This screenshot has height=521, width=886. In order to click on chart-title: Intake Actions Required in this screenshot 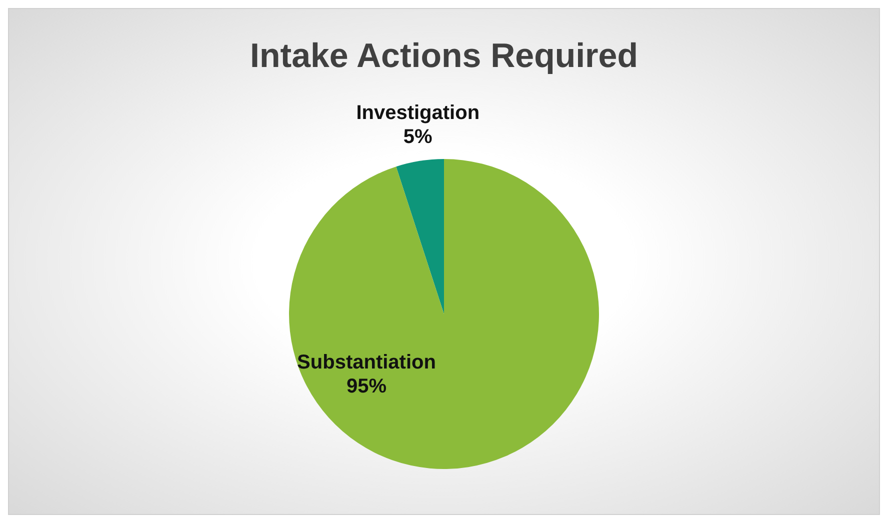, I will do `click(444, 56)`.